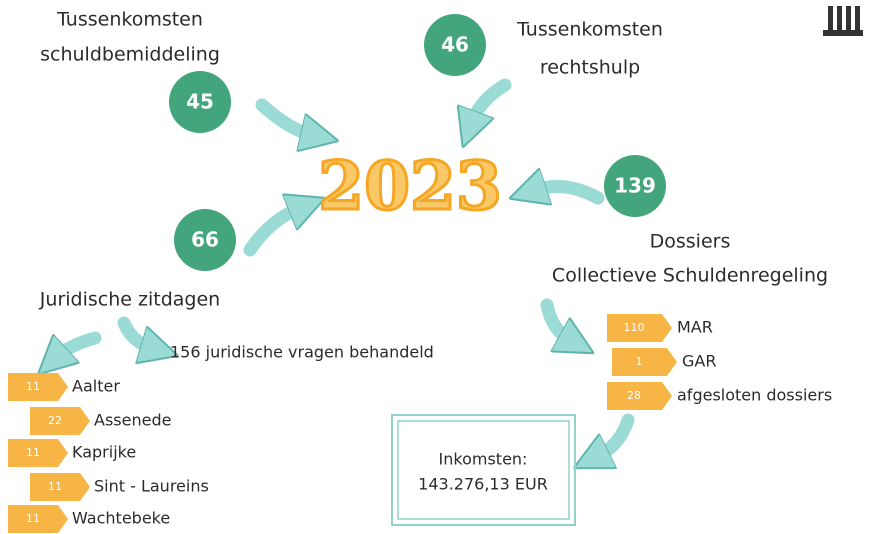 This screenshot has height=534, width=870. Describe the element at coordinates (96, 386) in the screenshot. I see `tag-name: Aalter` at that location.